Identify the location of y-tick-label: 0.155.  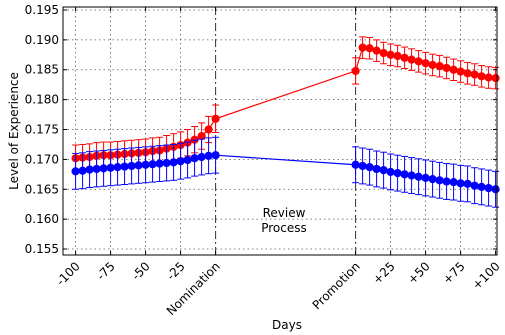
(42, 249).